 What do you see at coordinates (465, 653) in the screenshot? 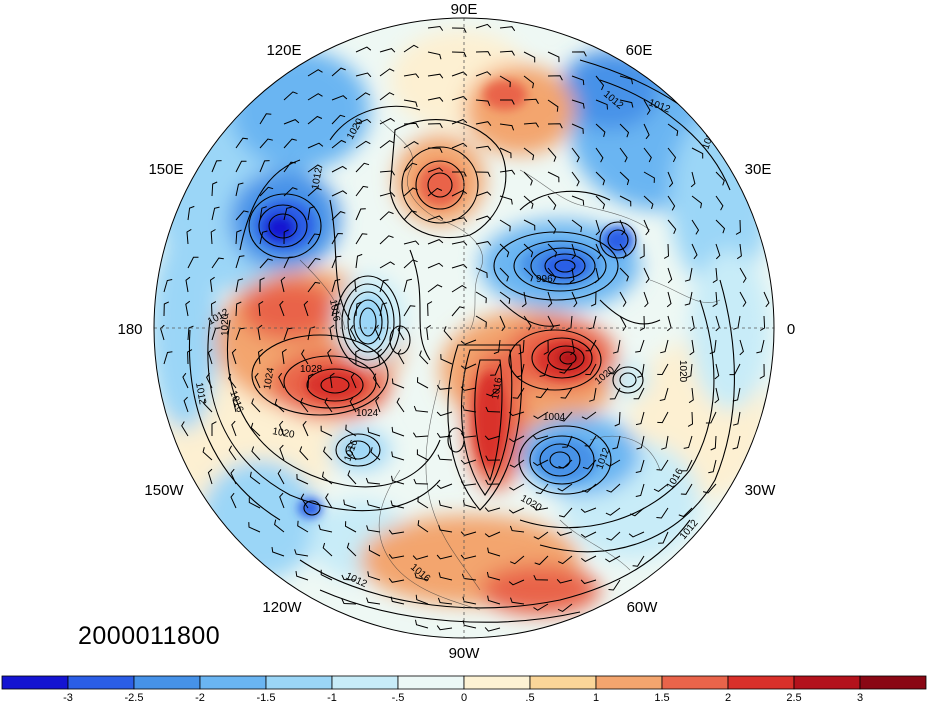
I see `lon-label-90w: 90W` at bounding box center [465, 653].